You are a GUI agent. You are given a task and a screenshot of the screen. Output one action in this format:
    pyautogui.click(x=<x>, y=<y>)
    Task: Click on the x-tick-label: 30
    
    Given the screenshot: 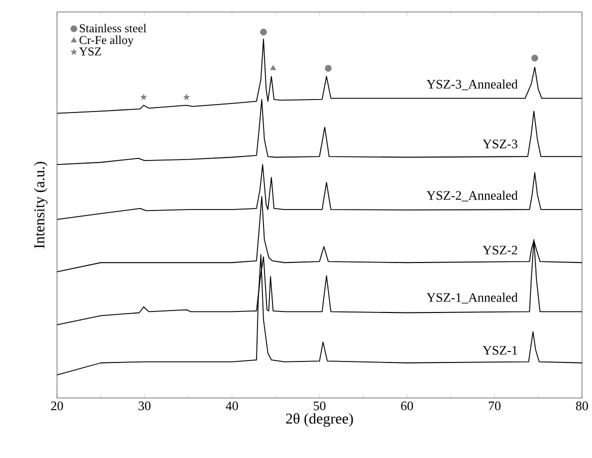 What is the action you would take?
    pyautogui.click(x=144, y=406)
    